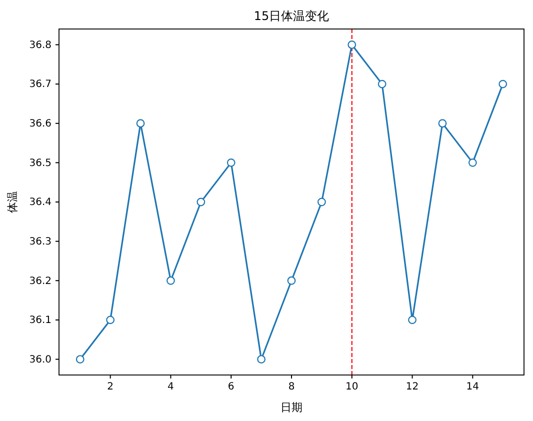 Image resolution: width=533 pixels, height=421 pixels. Describe the element at coordinates (40, 242) in the screenshot. I see `y-tick-label: 36.3` at that location.